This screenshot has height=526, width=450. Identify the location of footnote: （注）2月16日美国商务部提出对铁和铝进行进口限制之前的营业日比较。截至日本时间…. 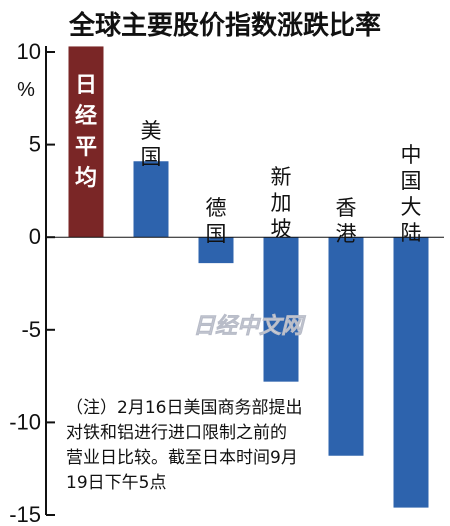
(184, 445).